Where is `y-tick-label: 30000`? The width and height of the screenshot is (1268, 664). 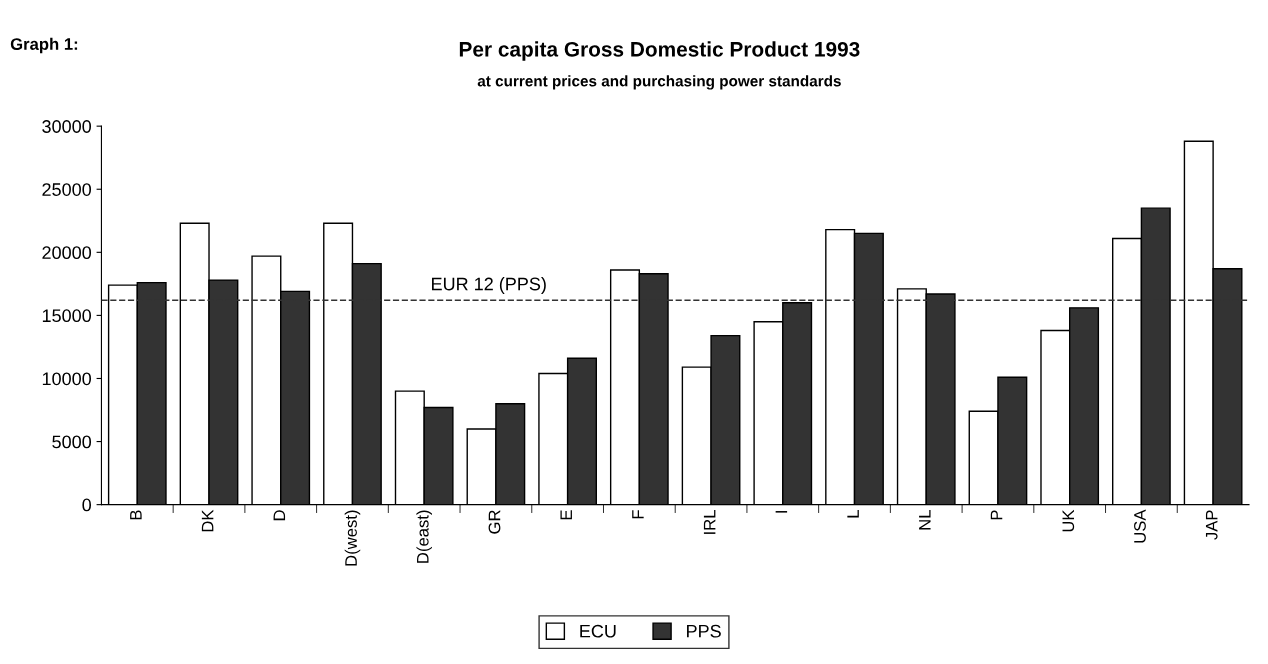
y-tick-label: 30000 is located at coordinates (67, 126).